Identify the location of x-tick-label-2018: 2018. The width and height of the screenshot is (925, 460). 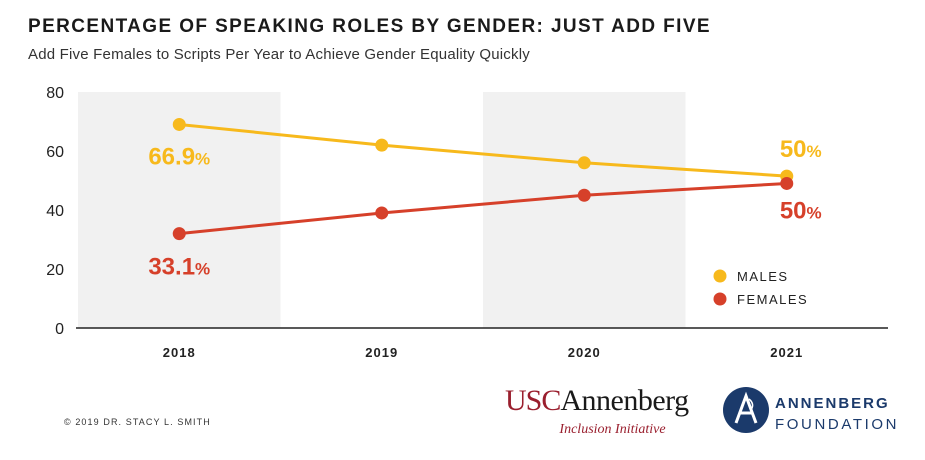
(179, 352).